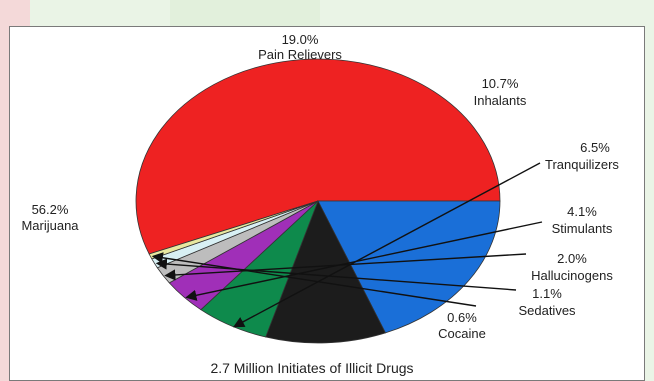  What do you see at coordinates (50, 209) in the screenshot?
I see `slice-value-label-marijuana: 56.2%` at bounding box center [50, 209].